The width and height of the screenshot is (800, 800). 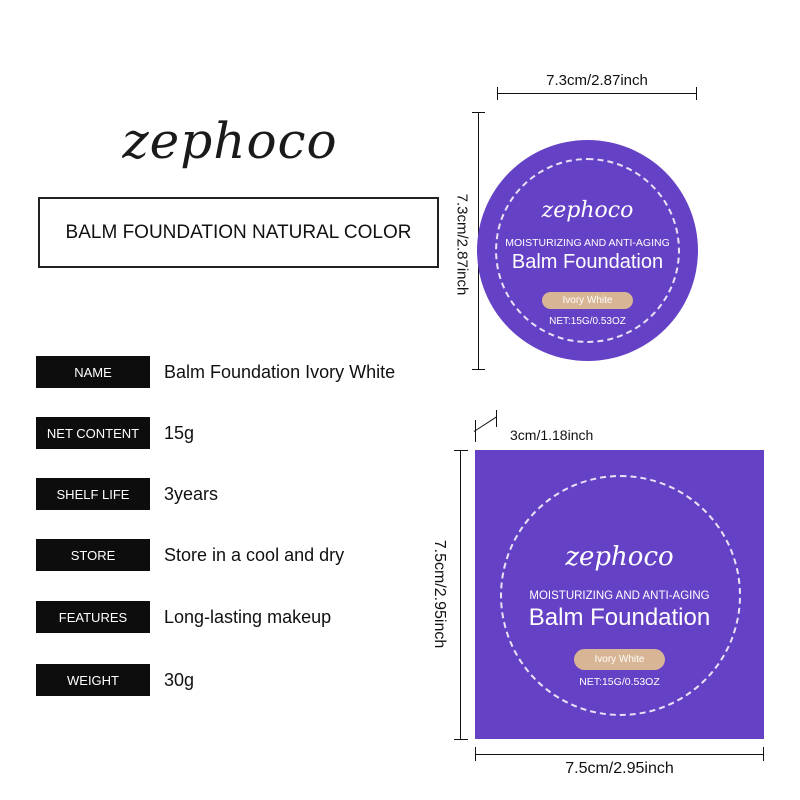 I want to click on jar-net: NET:15G/0.53OZ, so click(x=587, y=321).